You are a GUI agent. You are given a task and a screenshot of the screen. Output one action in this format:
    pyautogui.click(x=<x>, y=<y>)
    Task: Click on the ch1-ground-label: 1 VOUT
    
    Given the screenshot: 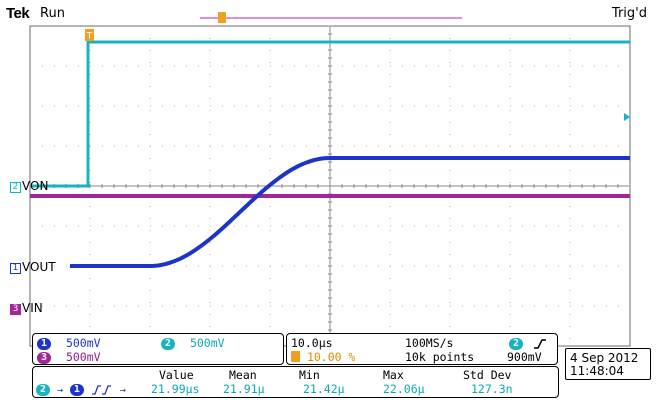 What is the action you would take?
    pyautogui.click(x=33, y=267)
    